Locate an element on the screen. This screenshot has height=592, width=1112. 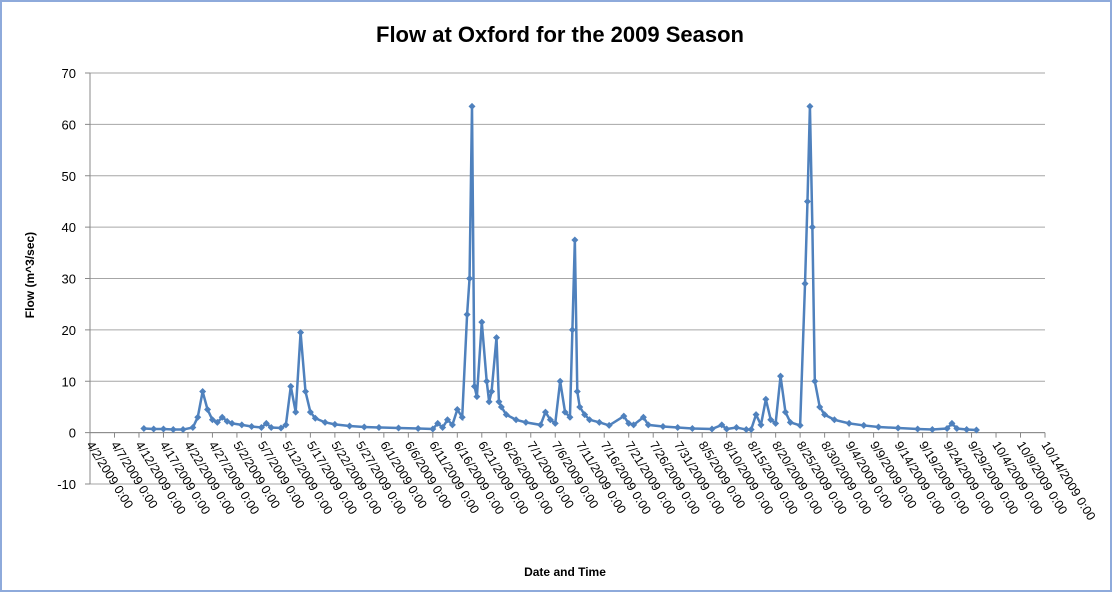
y-tick-label: 60 is located at coordinates (69, 124).